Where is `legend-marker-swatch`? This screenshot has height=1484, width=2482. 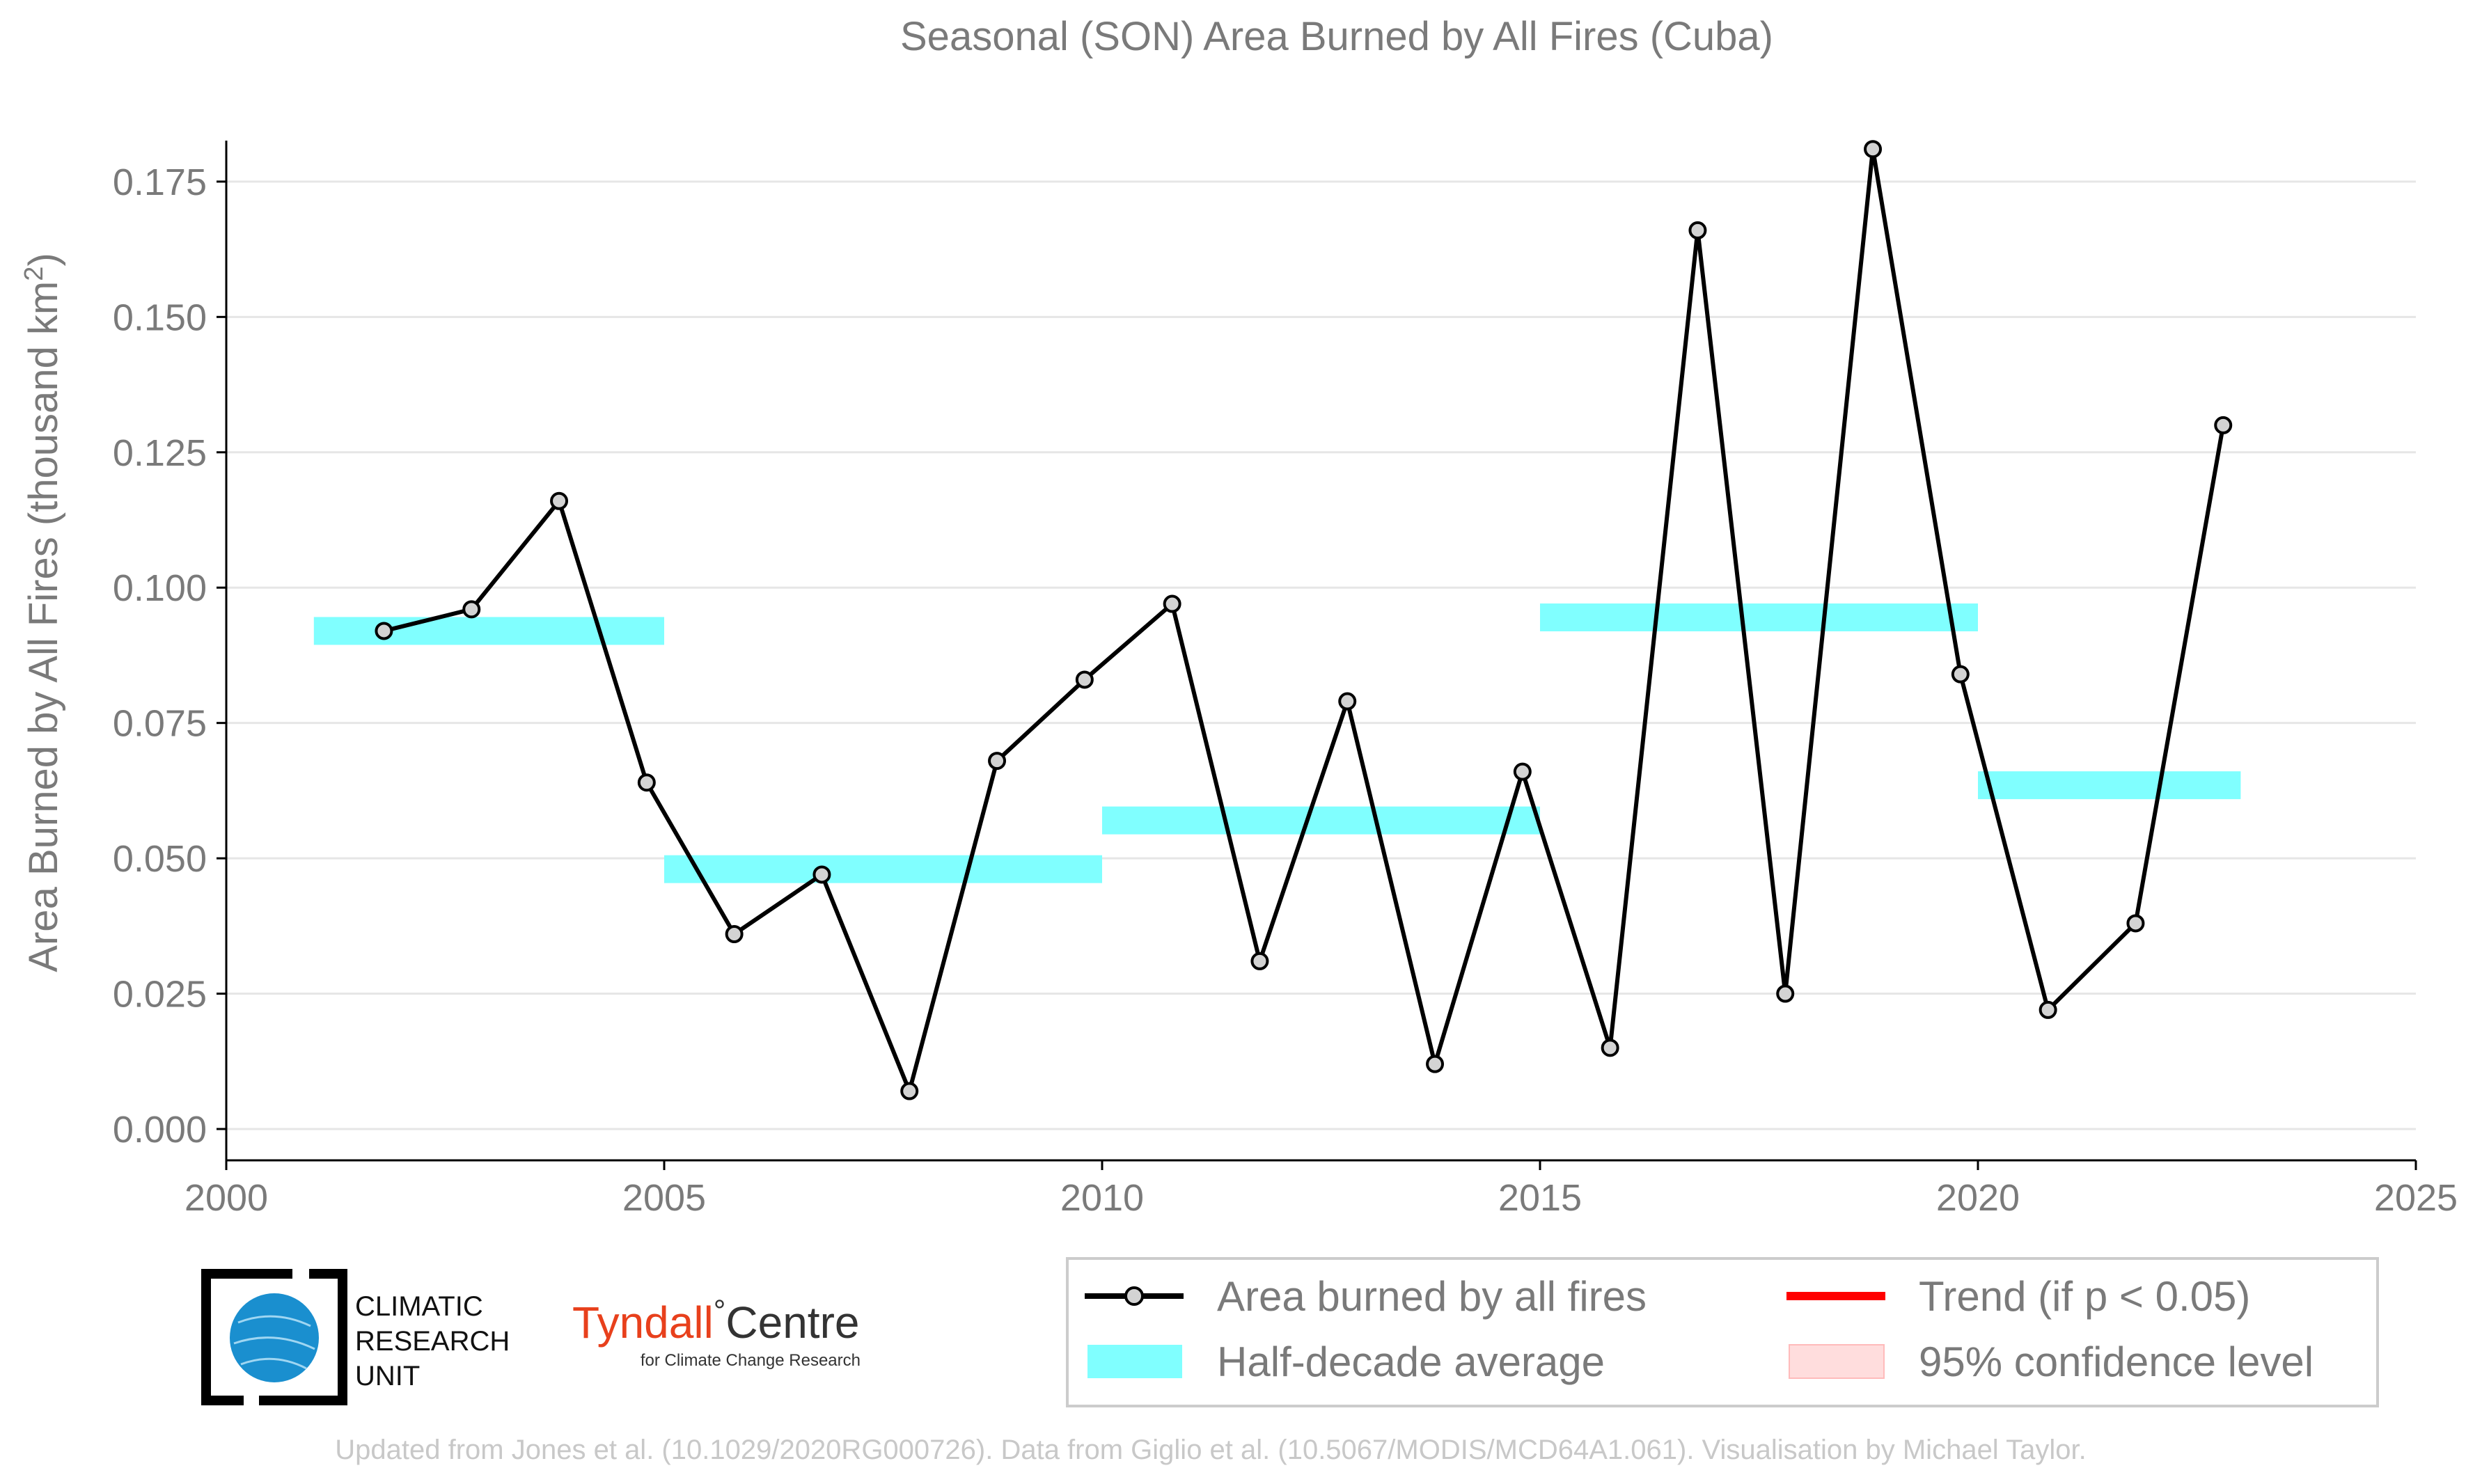
legend-marker-swatch is located at coordinates (1134, 1296).